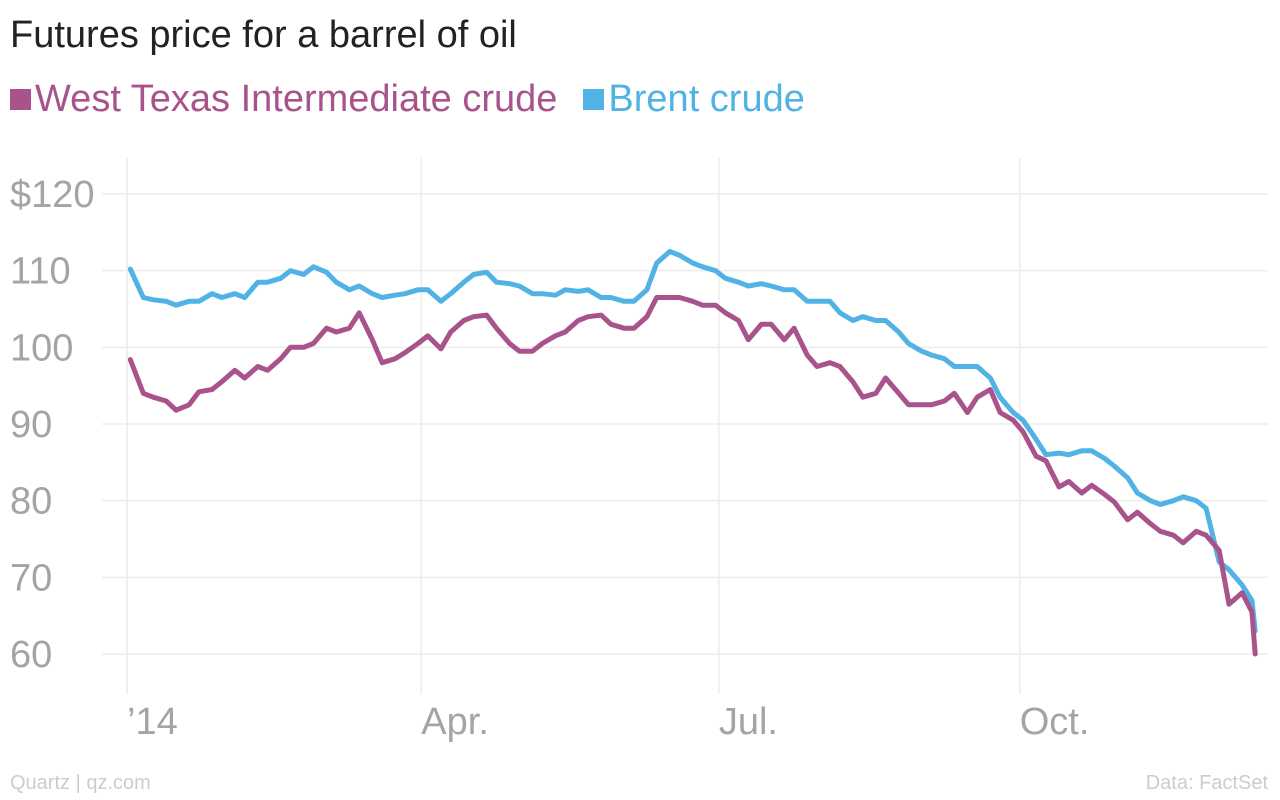  I want to click on x-tick-label: Apr., so click(455, 722).